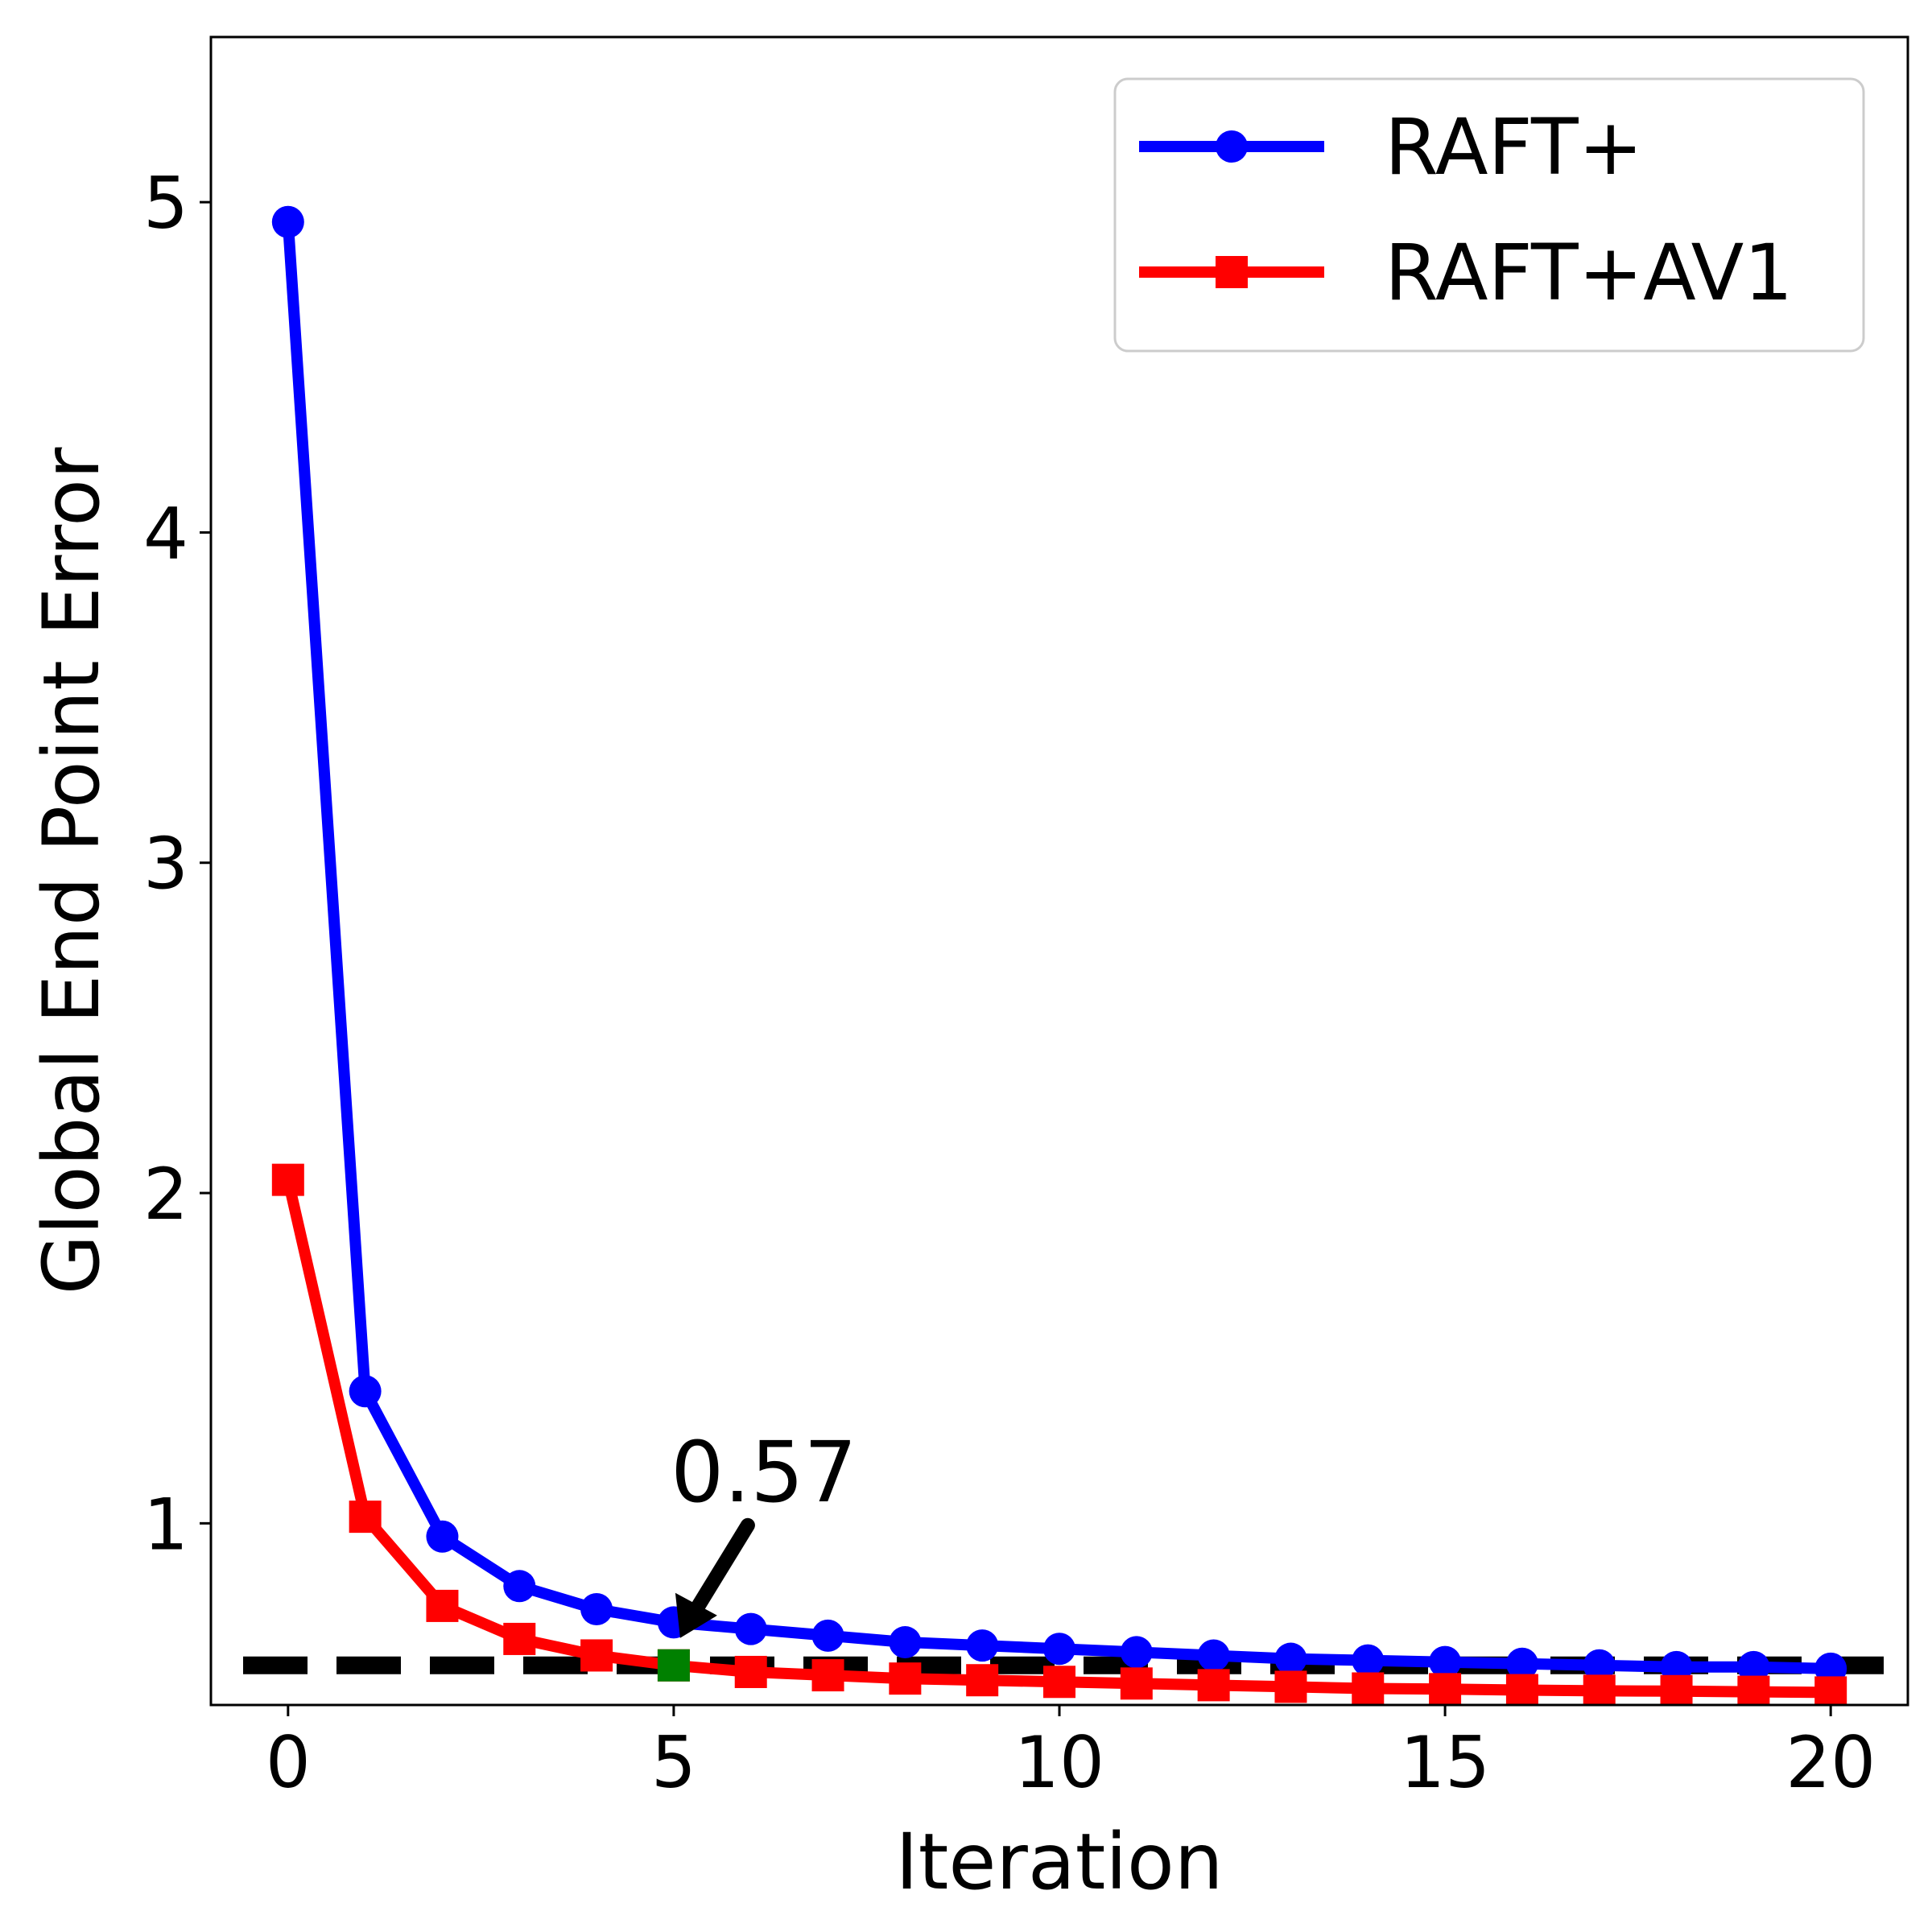 This screenshot has height=1932, width=1932. Describe the element at coordinates (1489, 215) in the screenshot. I see `legend: RAFT+ RAFT+AV1` at that location.